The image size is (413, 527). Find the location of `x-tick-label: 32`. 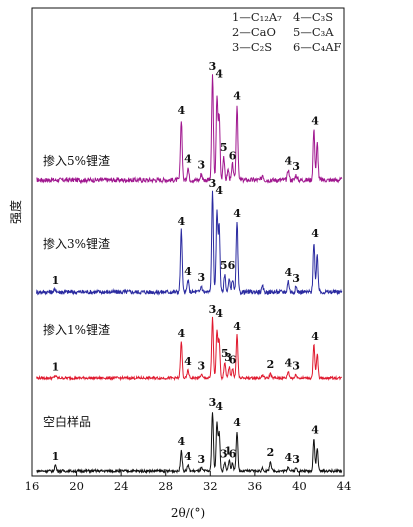

x-tick-label: 32 is located at coordinates (210, 486).